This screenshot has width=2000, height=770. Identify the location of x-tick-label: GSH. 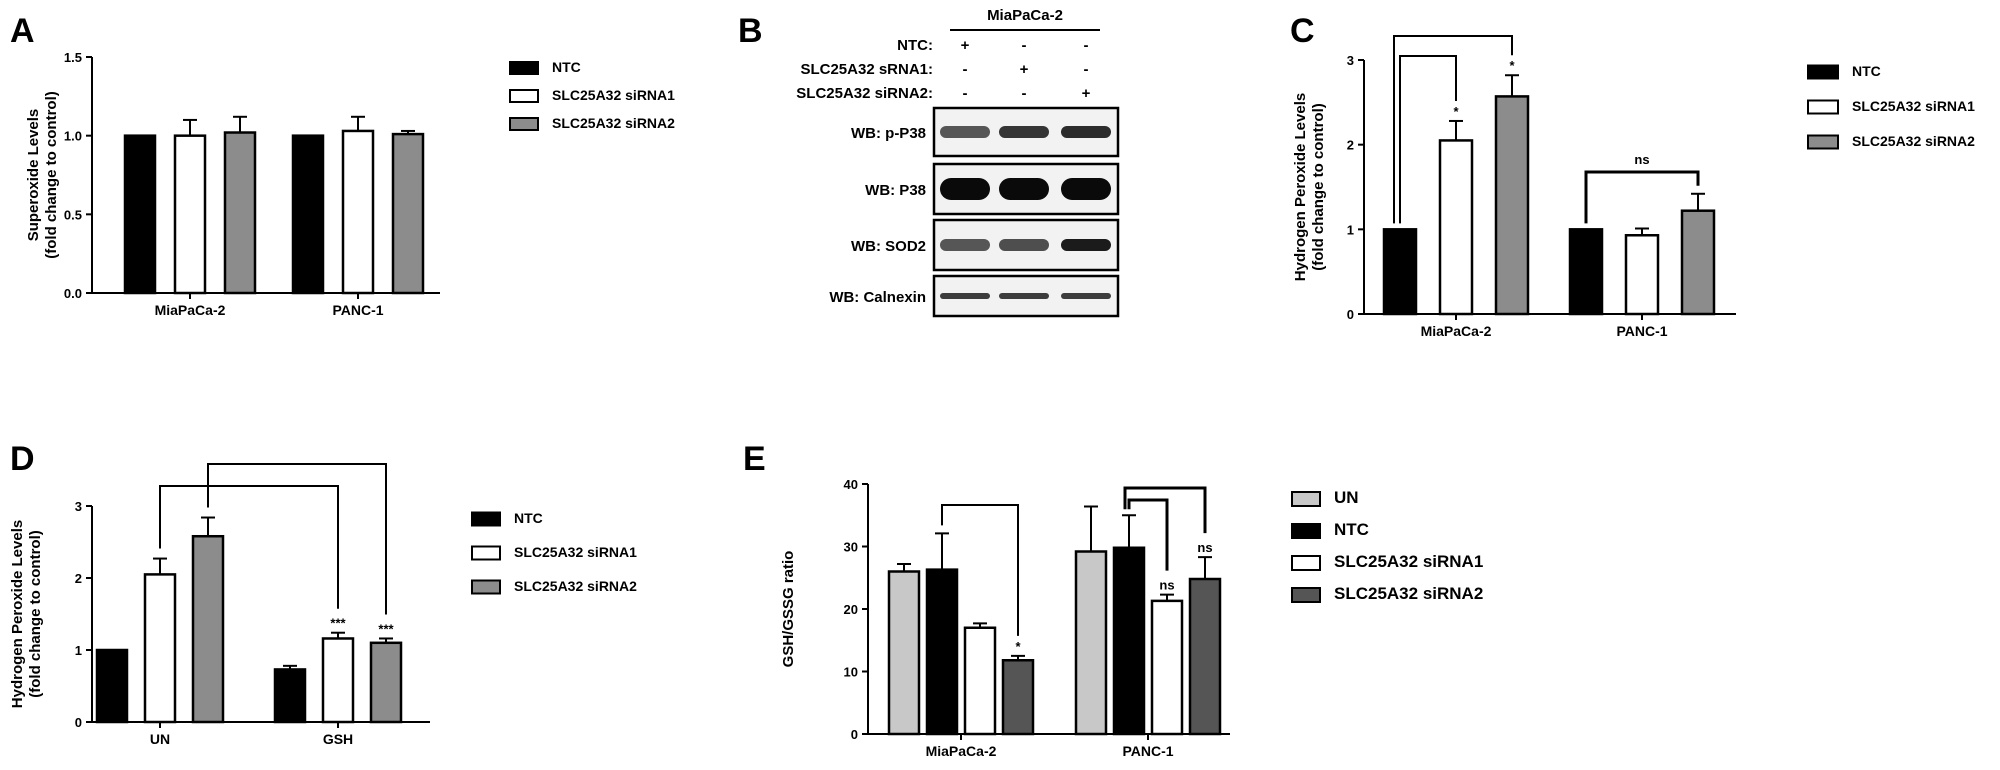
(338, 739).